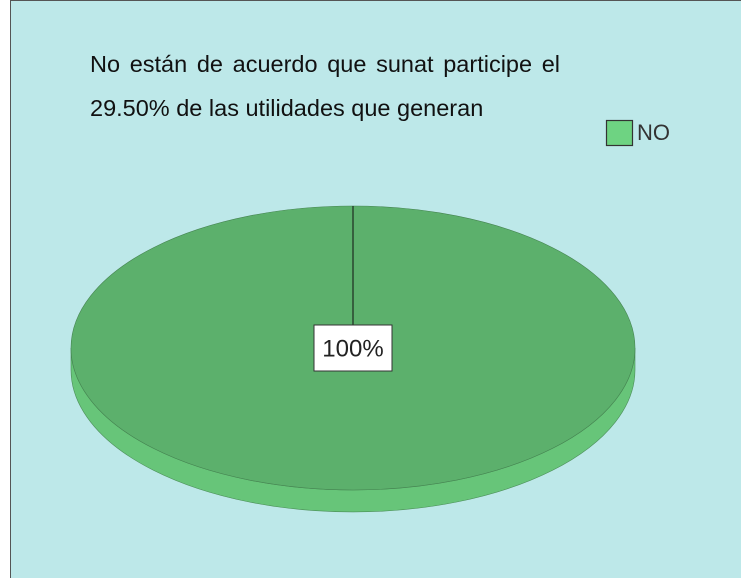  Describe the element at coordinates (653, 132) in the screenshot. I see `legend-label: NO` at that location.